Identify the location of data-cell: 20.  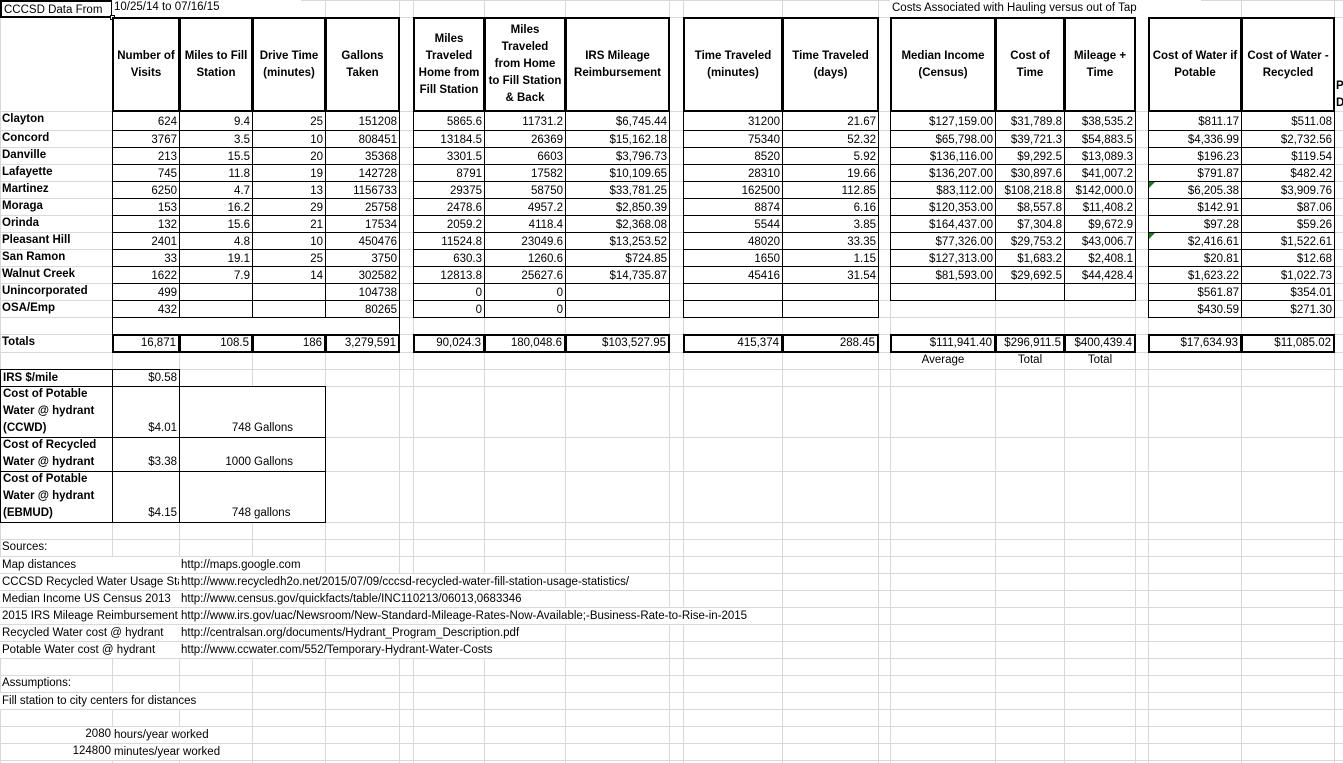
(289, 156).